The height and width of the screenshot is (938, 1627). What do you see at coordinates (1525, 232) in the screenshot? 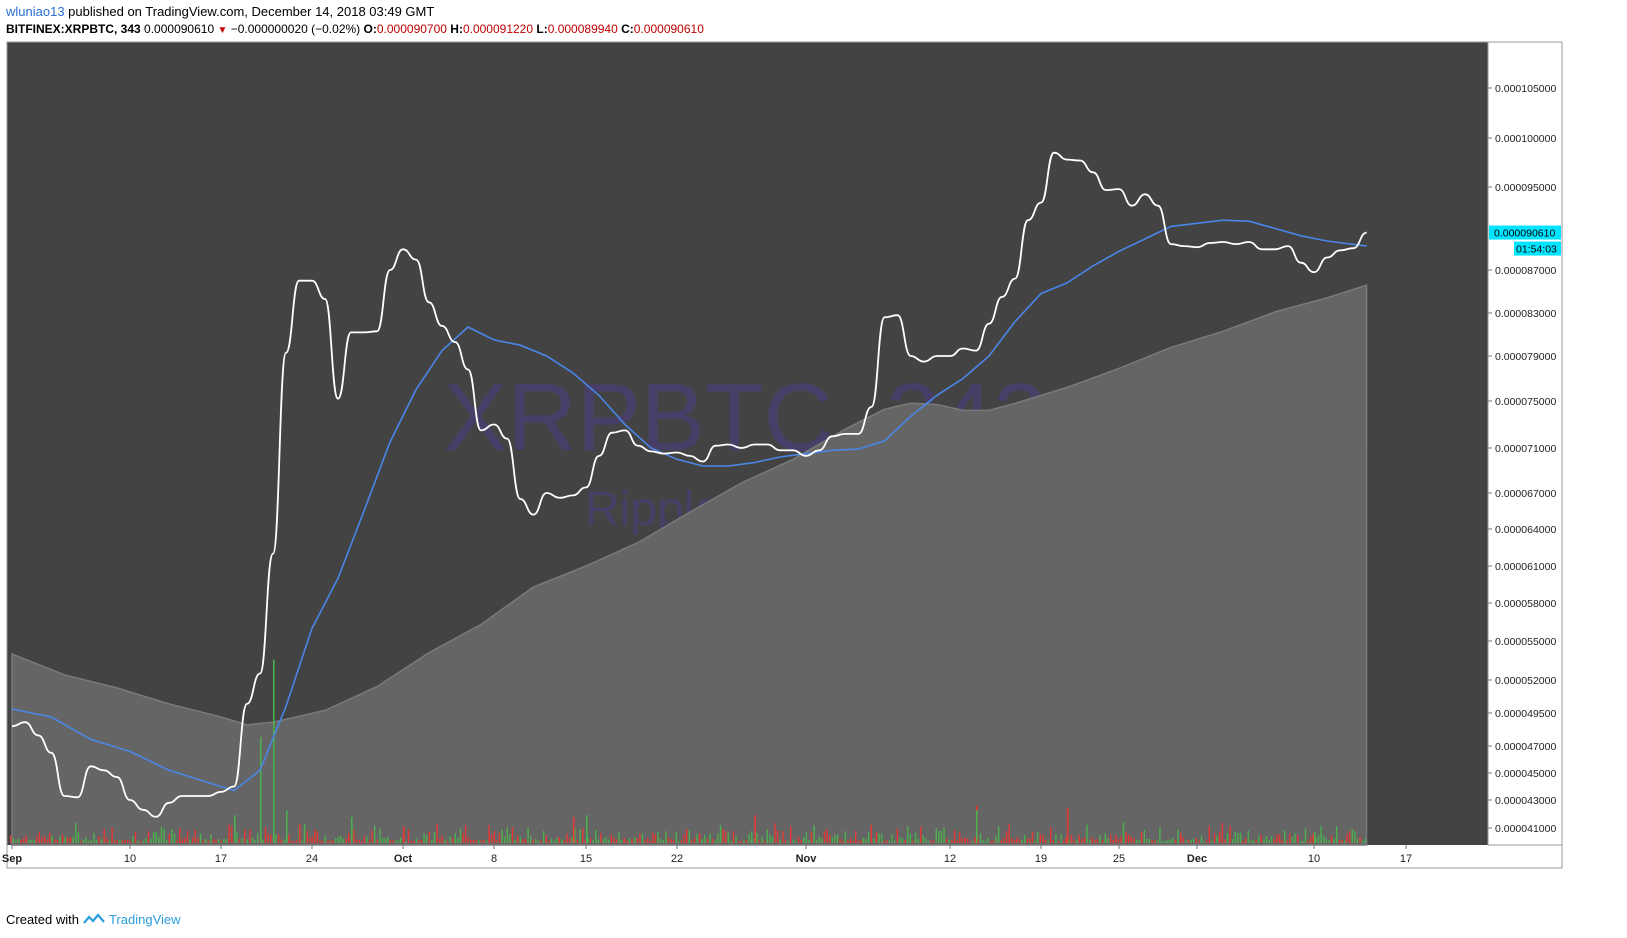
I see `price-tag` at bounding box center [1525, 232].